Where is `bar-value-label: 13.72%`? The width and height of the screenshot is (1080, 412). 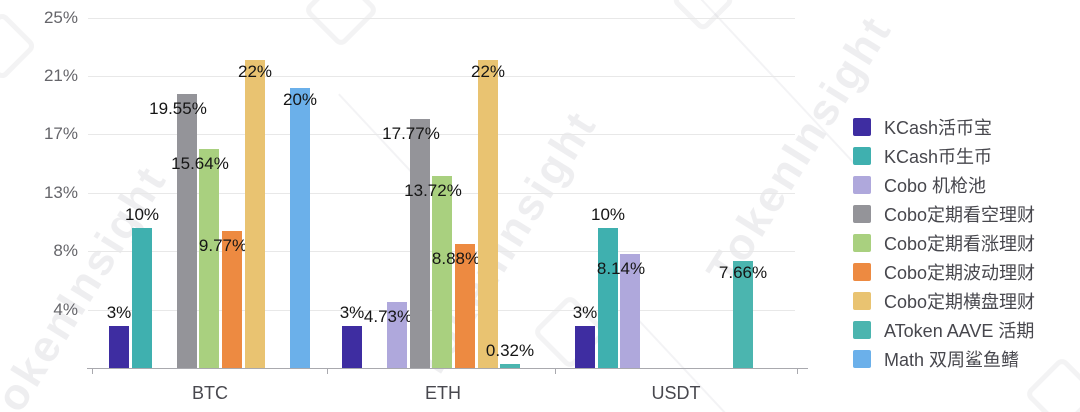 bar-value-label: 13.72% is located at coordinates (433, 190).